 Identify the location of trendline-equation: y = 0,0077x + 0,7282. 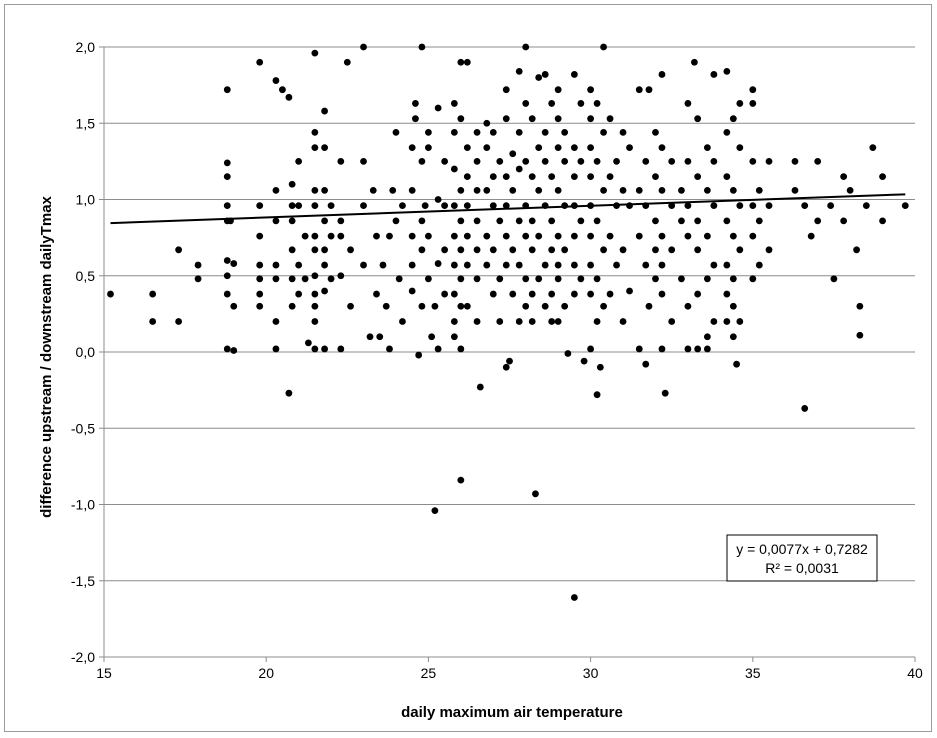
(802, 549).